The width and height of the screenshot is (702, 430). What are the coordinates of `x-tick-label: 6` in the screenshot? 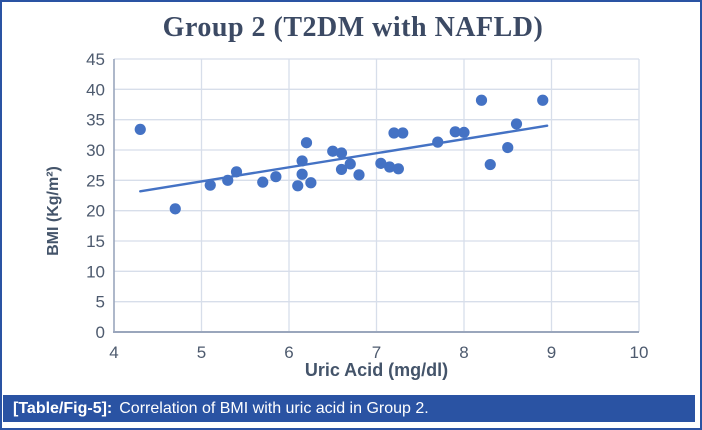 It's located at (288, 352).